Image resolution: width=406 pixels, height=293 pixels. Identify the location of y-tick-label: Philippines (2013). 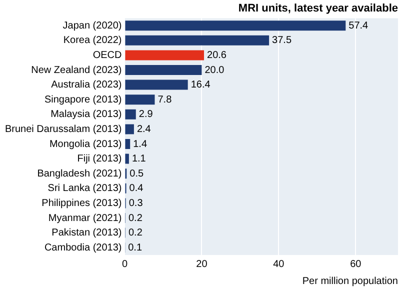
(82, 203).